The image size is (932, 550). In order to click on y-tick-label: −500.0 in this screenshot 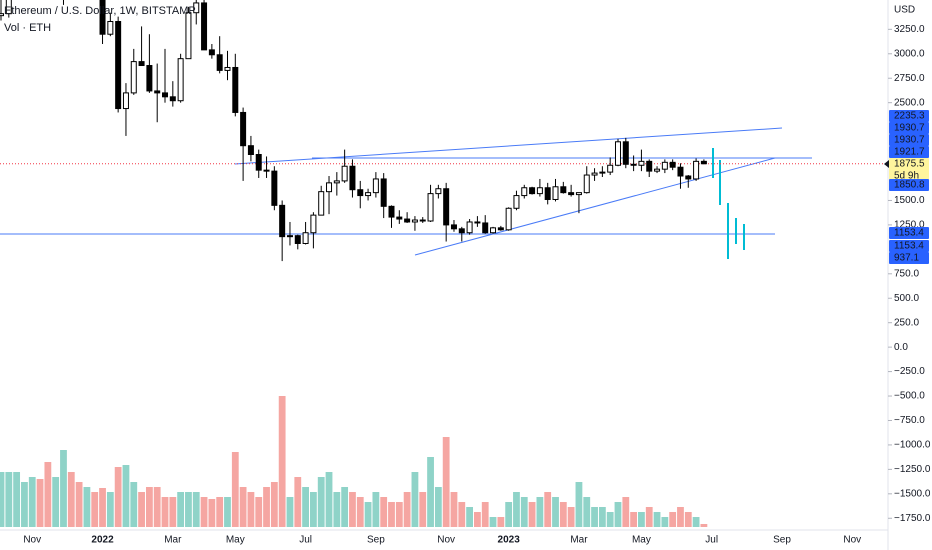, I will do `click(909, 396)`.